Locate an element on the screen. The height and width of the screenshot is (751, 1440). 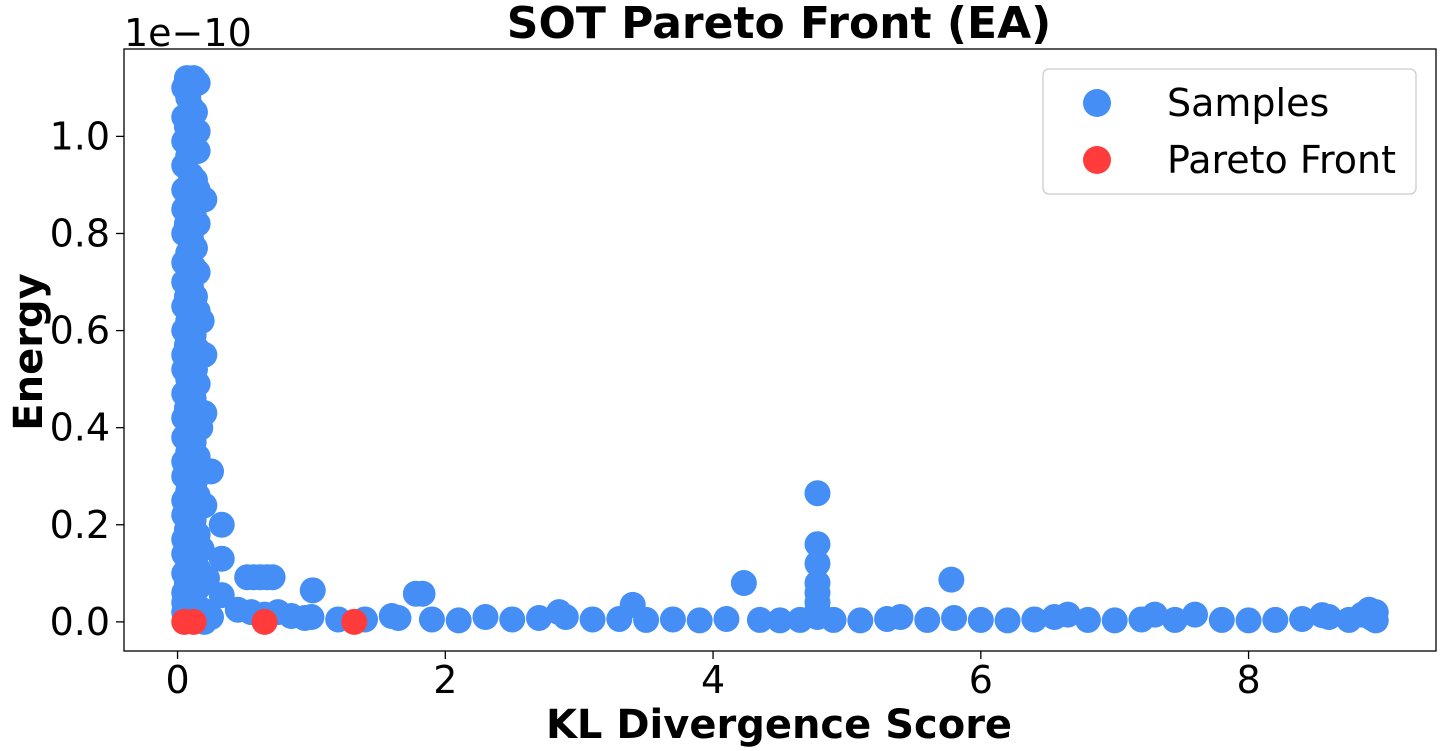
legend-label-samples: Samples is located at coordinates (1248, 103).